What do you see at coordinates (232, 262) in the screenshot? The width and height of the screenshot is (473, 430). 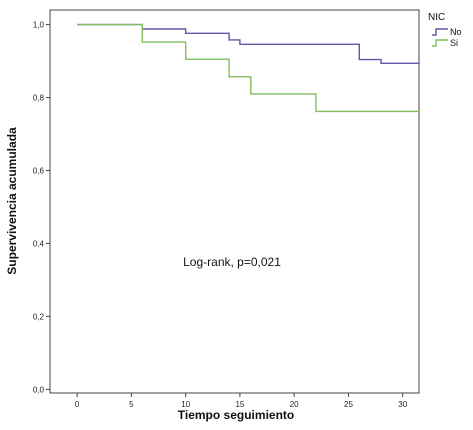 I see `annotation-logrank: Log-rank, p=0,021` at bounding box center [232, 262].